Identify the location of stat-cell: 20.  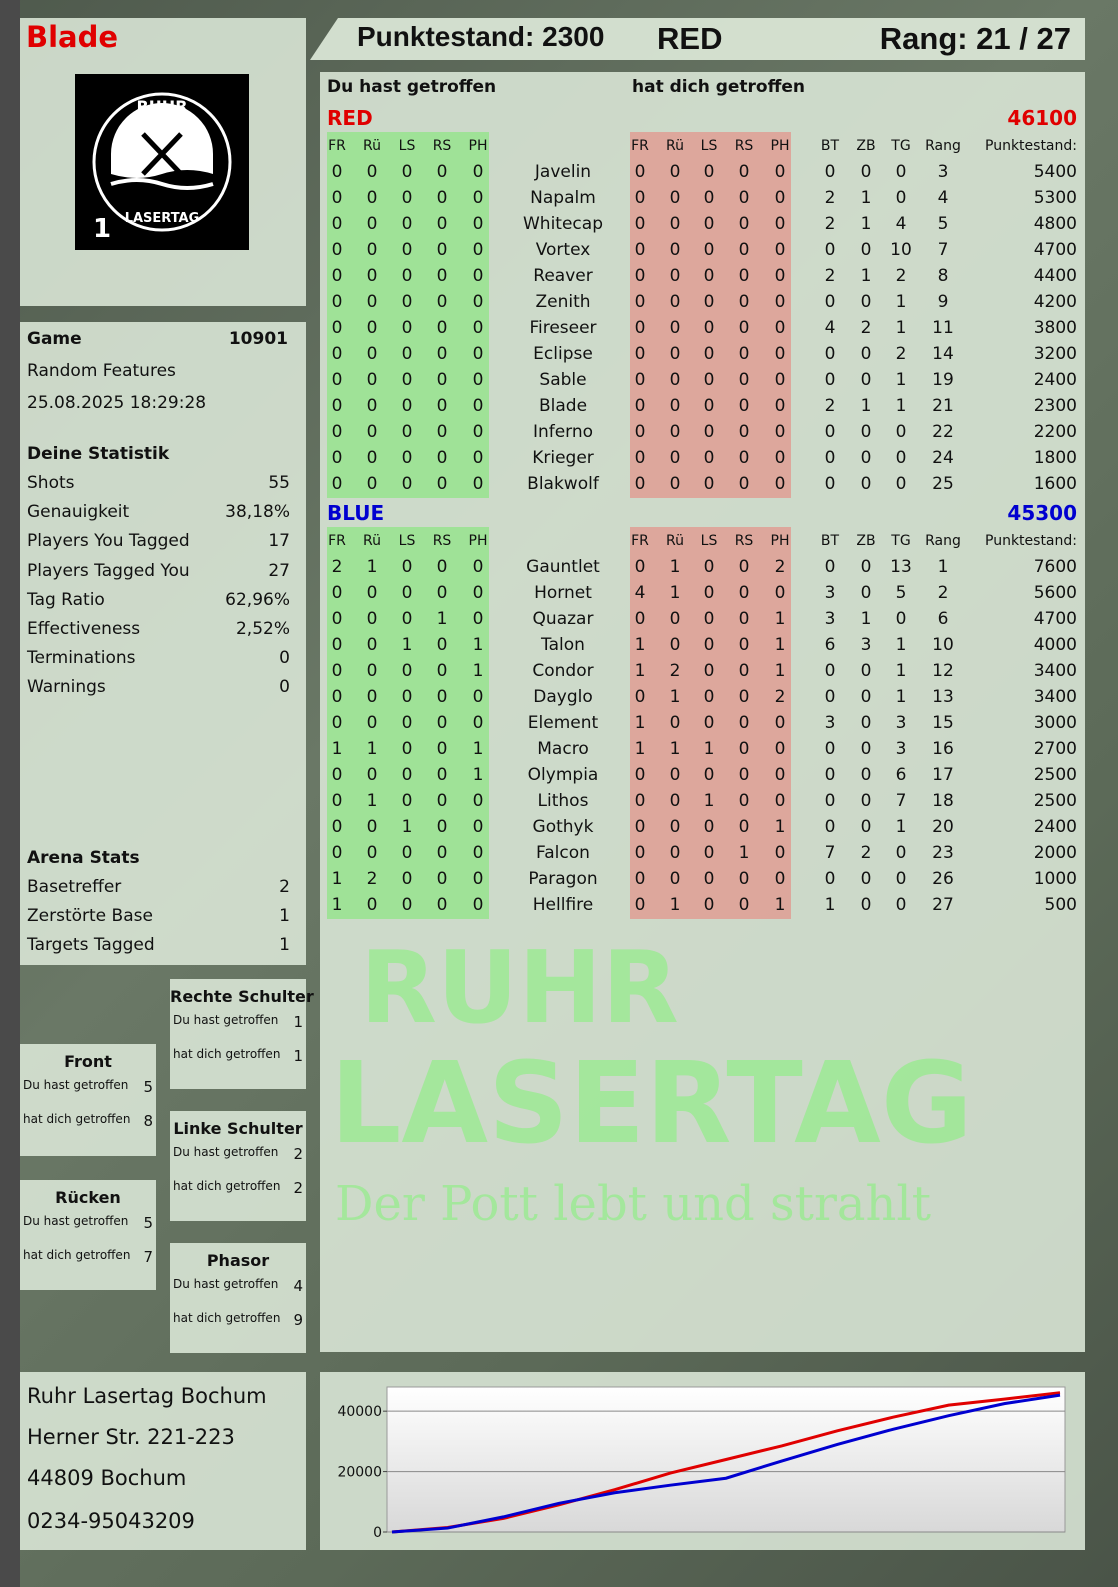
(943, 827).